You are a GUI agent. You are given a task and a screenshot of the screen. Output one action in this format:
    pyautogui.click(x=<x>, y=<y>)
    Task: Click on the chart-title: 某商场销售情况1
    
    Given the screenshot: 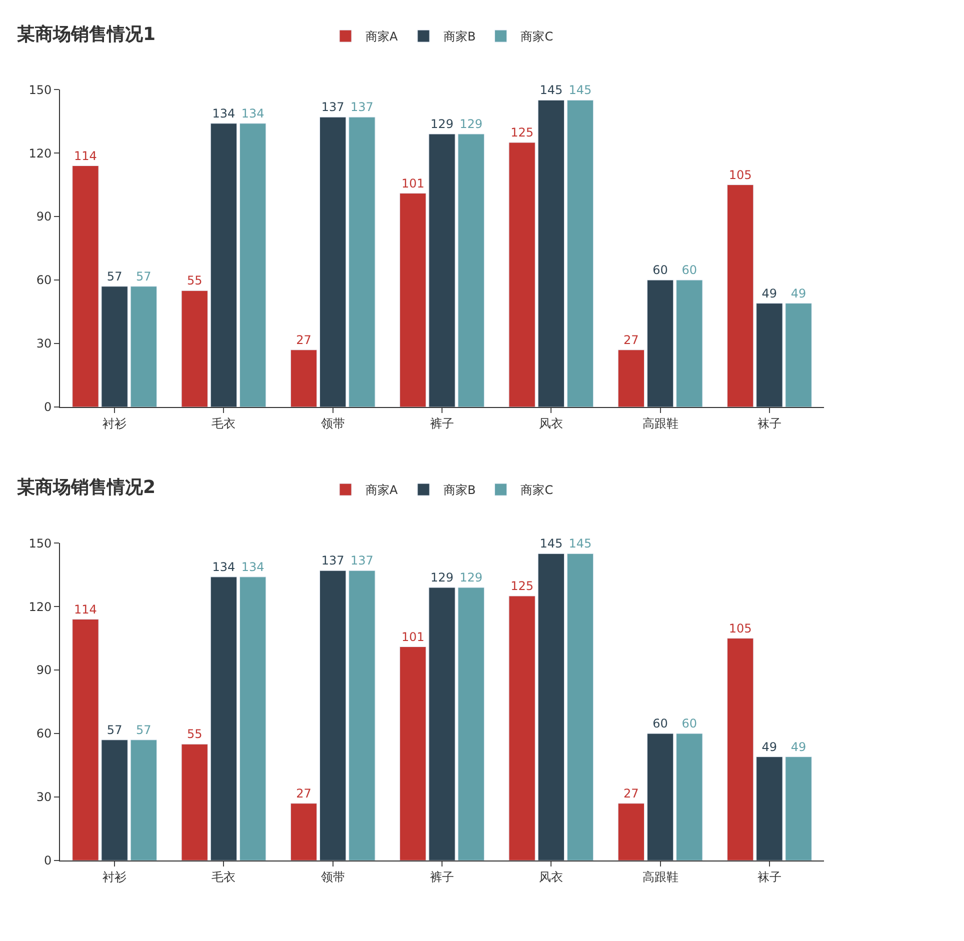 What is the action you would take?
    pyautogui.click(x=86, y=34)
    